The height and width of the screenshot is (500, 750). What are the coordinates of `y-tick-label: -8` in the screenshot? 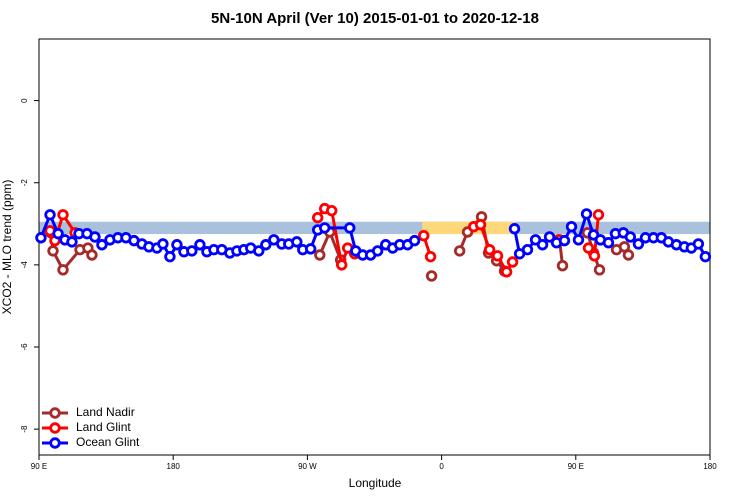 It's located at (24, 429).